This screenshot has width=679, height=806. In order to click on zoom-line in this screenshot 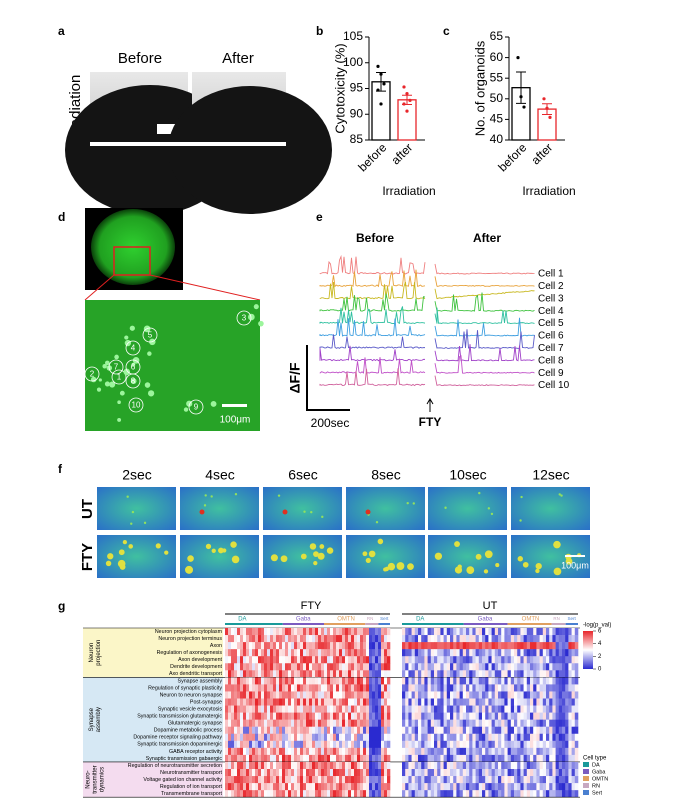, I will do `click(205, 287)`.